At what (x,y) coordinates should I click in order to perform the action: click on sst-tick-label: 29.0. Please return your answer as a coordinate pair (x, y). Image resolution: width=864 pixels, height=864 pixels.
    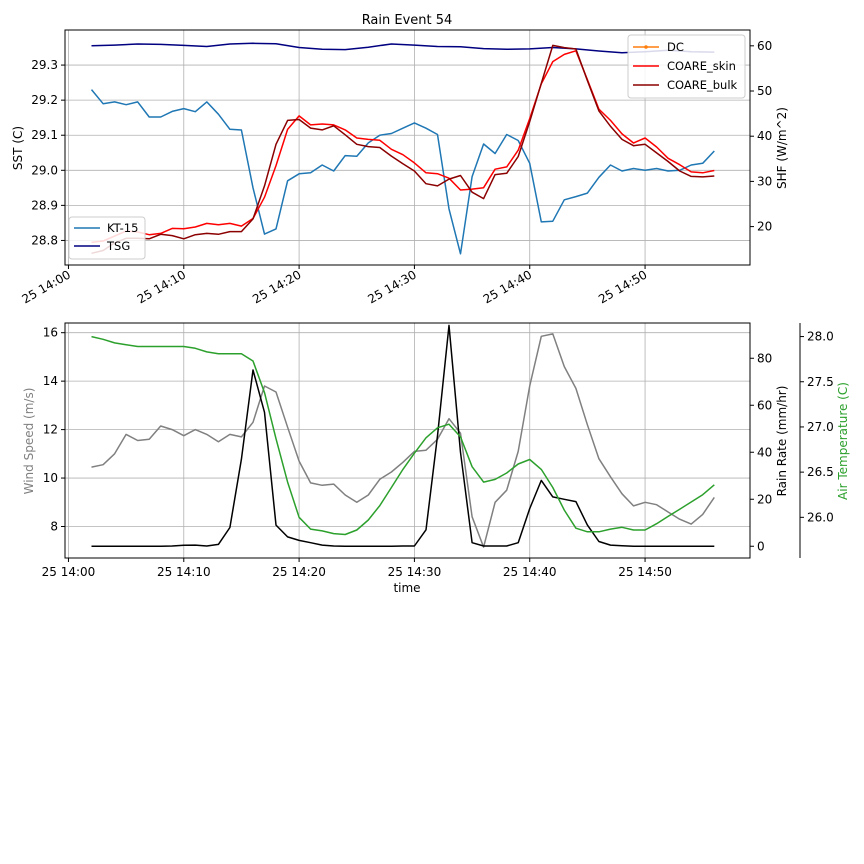
    Looking at the image, I should click on (44, 170).